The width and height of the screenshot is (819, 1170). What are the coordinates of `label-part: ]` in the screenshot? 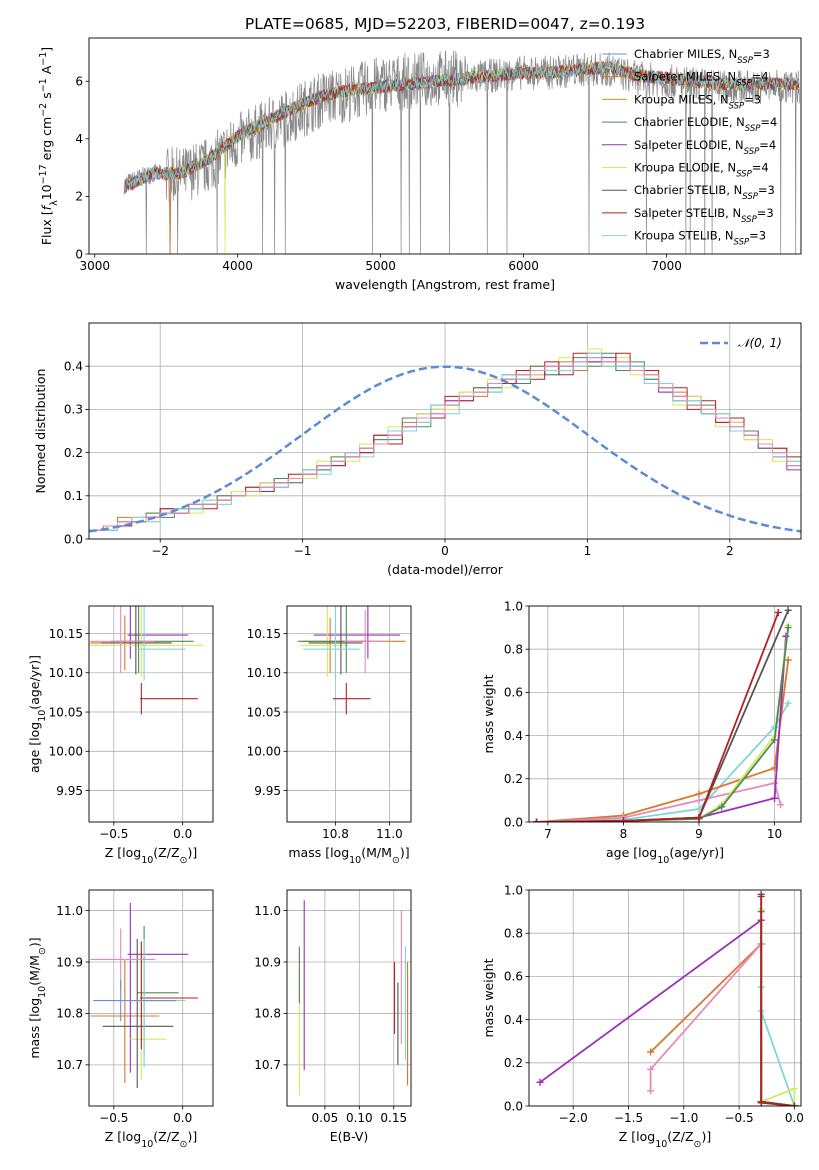 It's located at (46, 49).